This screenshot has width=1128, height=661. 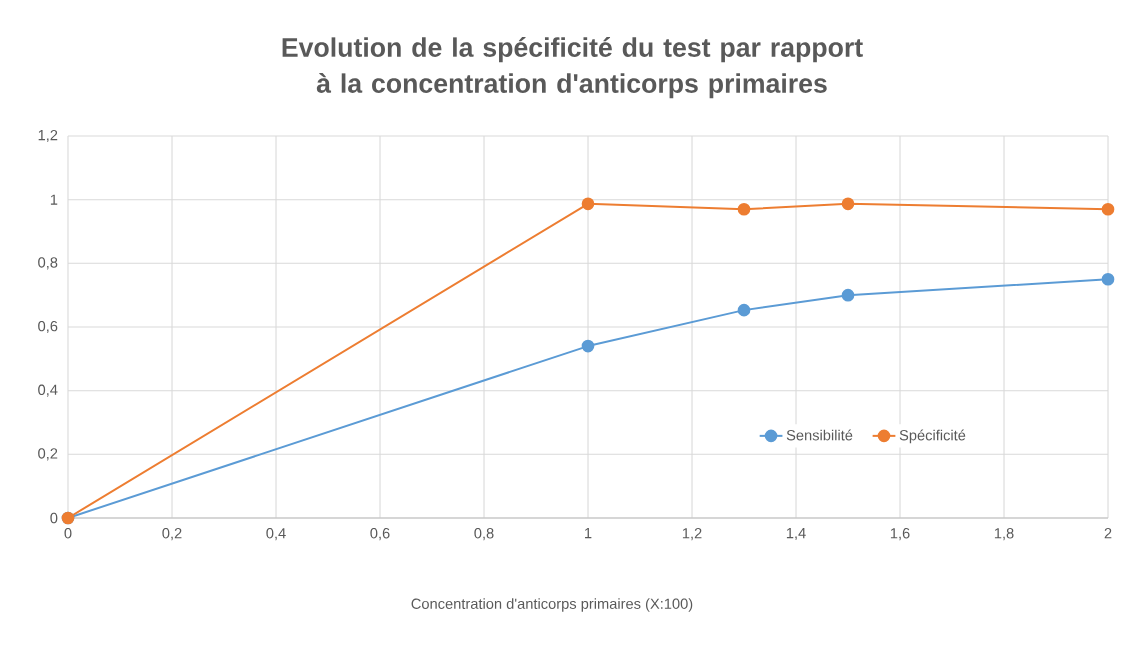 What do you see at coordinates (484, 534) in the screenshot?
I see `x-tick-label: 0,8` at bounding box center [484, 534].